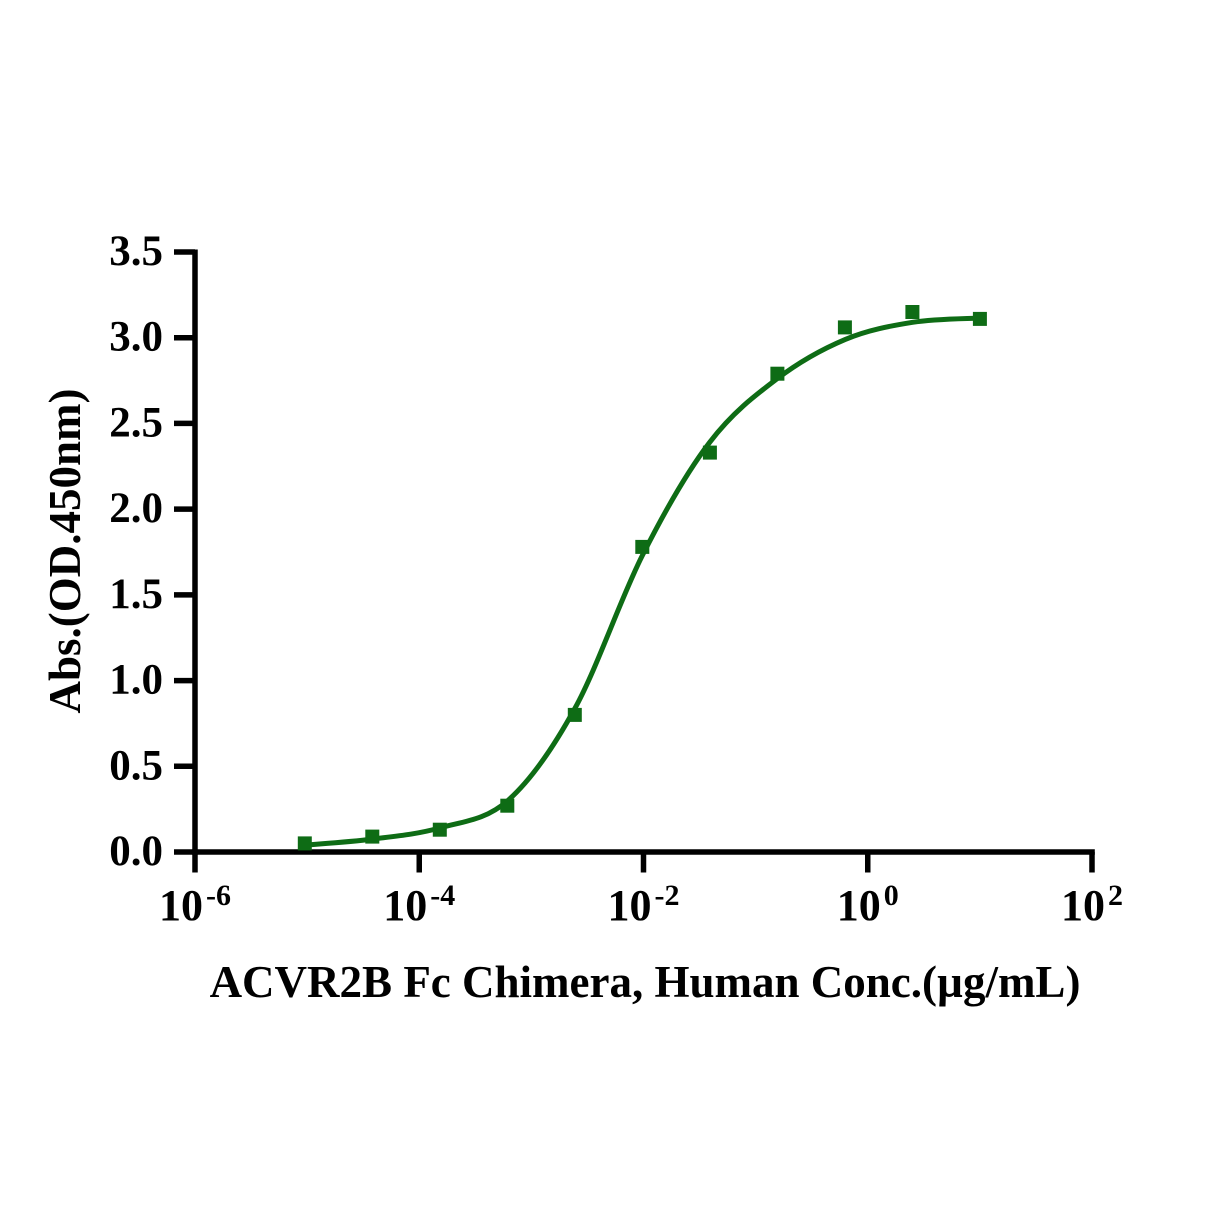 This screenshot has height=1219, width=1219. What do you see at coordinates (136, 337) in the screenshot?
I see `y-tick-label: 3.0` at bounding box center [136, 337].